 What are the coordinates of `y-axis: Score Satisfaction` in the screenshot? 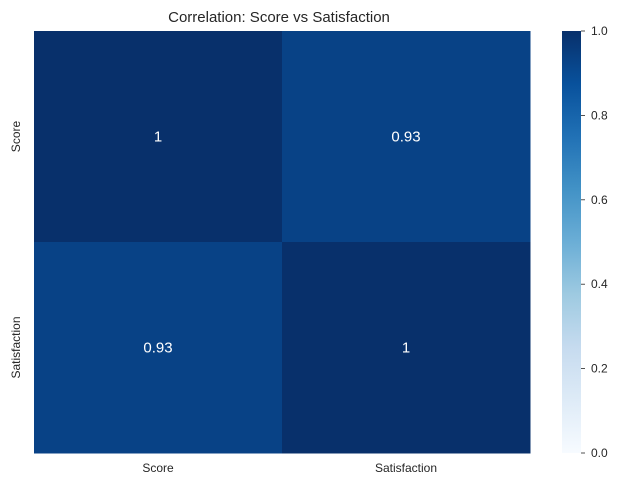 It's located at (16, 250).